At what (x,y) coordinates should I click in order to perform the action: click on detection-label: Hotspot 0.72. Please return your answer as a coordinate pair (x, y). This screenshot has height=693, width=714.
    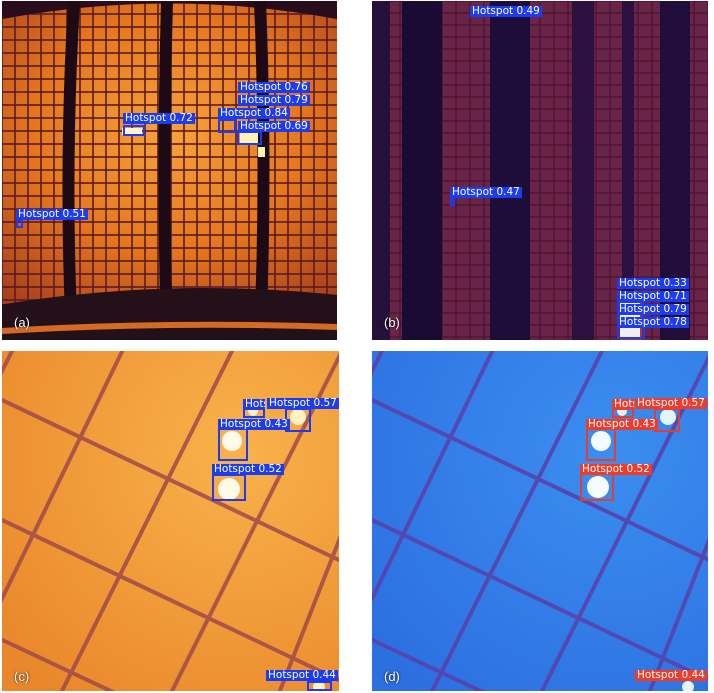
    Looking at the image, I should click on (159, 118).